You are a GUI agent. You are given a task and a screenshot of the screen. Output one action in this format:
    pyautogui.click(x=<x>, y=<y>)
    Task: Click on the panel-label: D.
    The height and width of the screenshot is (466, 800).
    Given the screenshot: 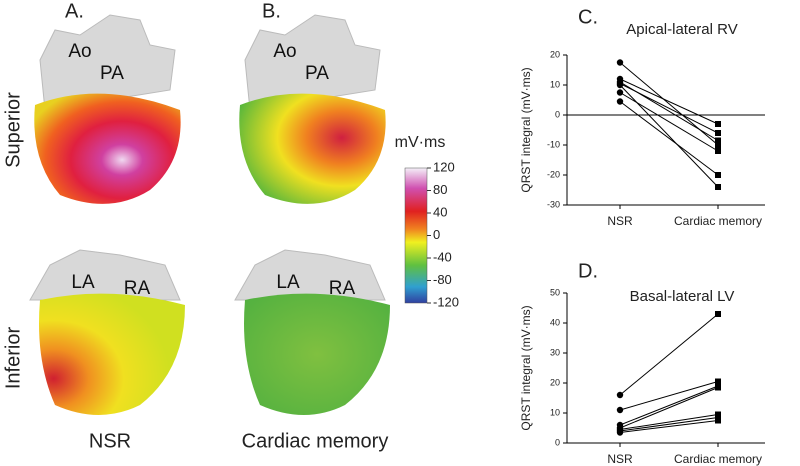 What is the action you would take?
    pyautogui.click(x=588, y=271)
    